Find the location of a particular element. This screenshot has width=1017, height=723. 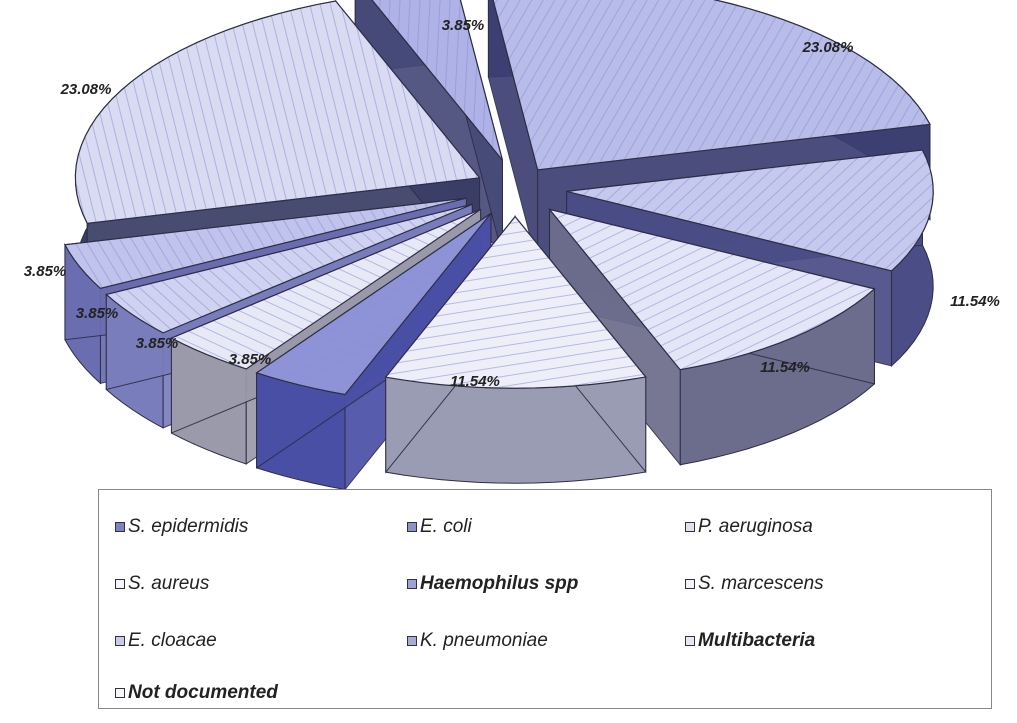

legend-label: P. aeruginosa is located at coordinates (755, 526).